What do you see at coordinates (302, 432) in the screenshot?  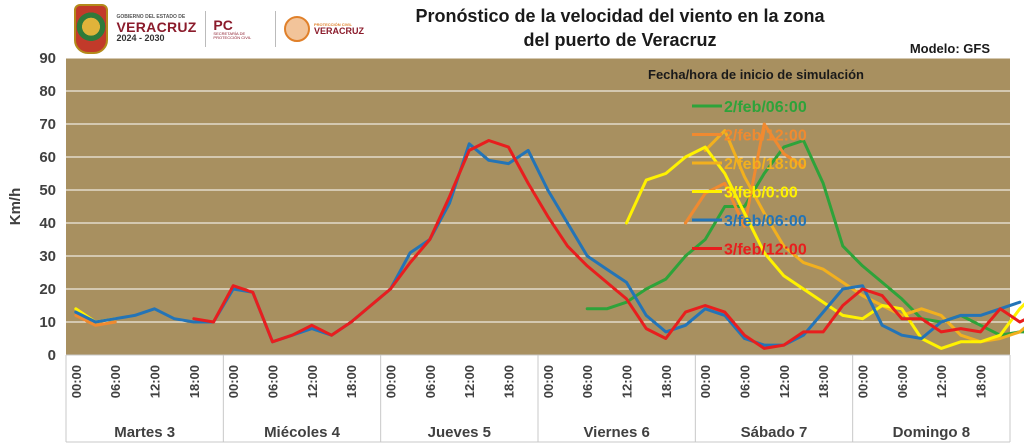 I see `day-label: Miécoles 4` at bounding box center [302, 432].